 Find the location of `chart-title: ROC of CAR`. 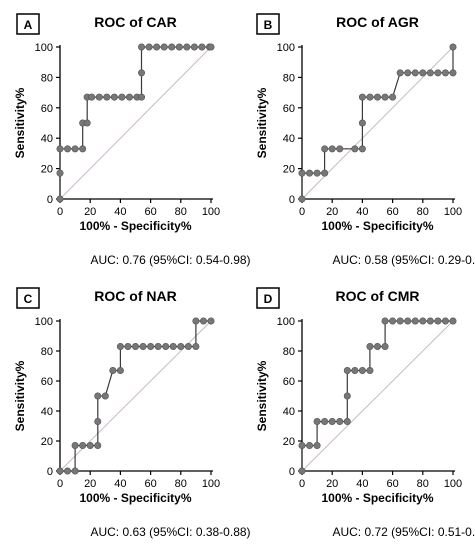

chart-title: ROC of CAR is located at coordinates (135, 22).